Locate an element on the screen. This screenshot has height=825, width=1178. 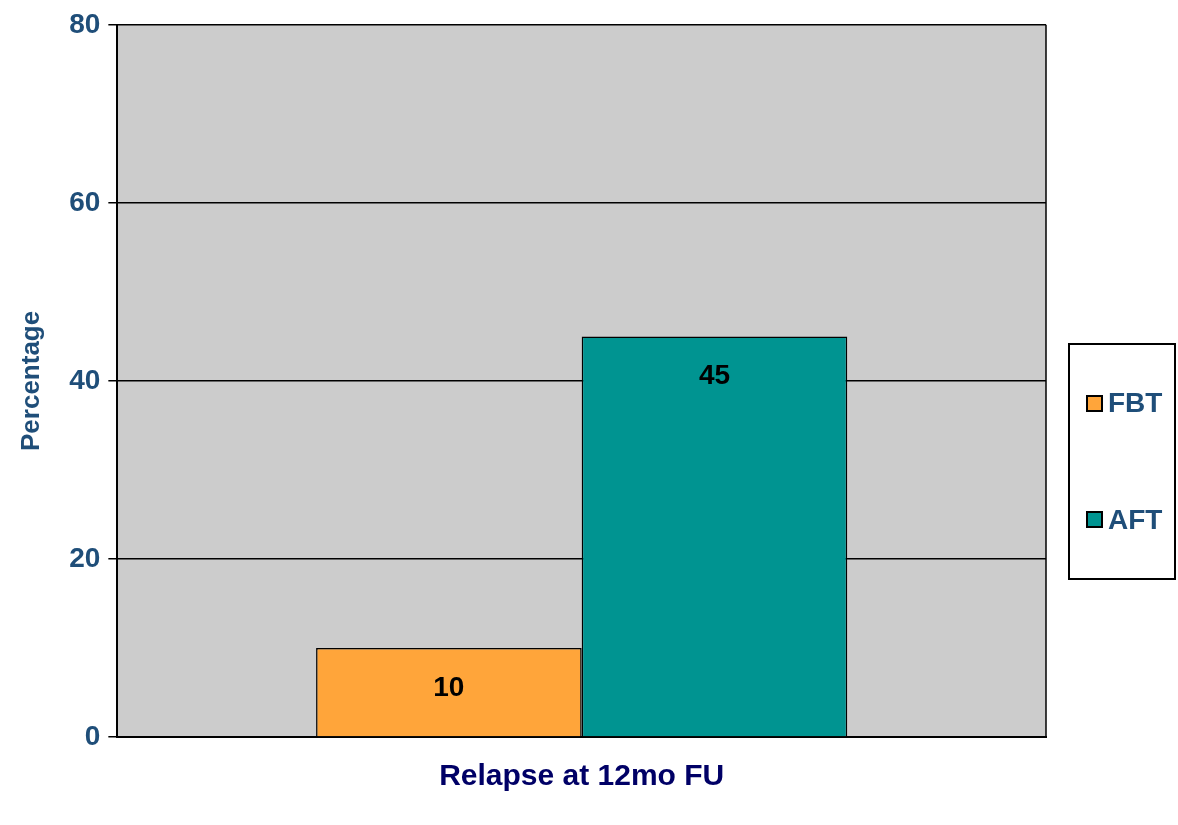
data-label: 45 is located at coordinates (714, 375).